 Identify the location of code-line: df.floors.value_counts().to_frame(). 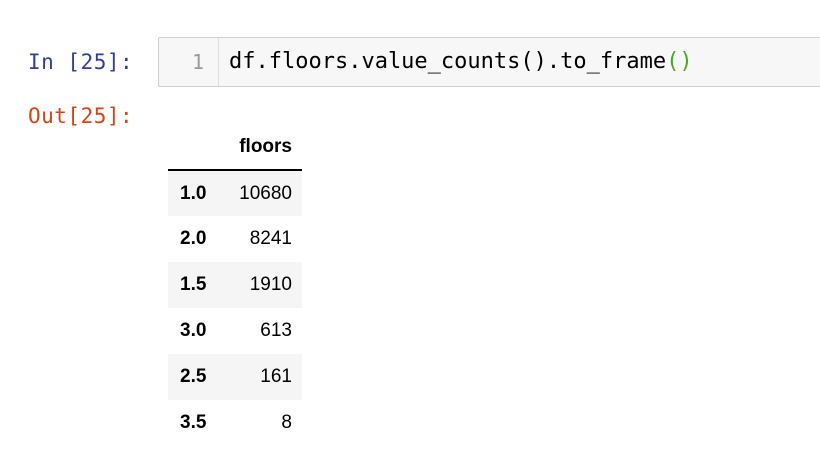
(461, 62).